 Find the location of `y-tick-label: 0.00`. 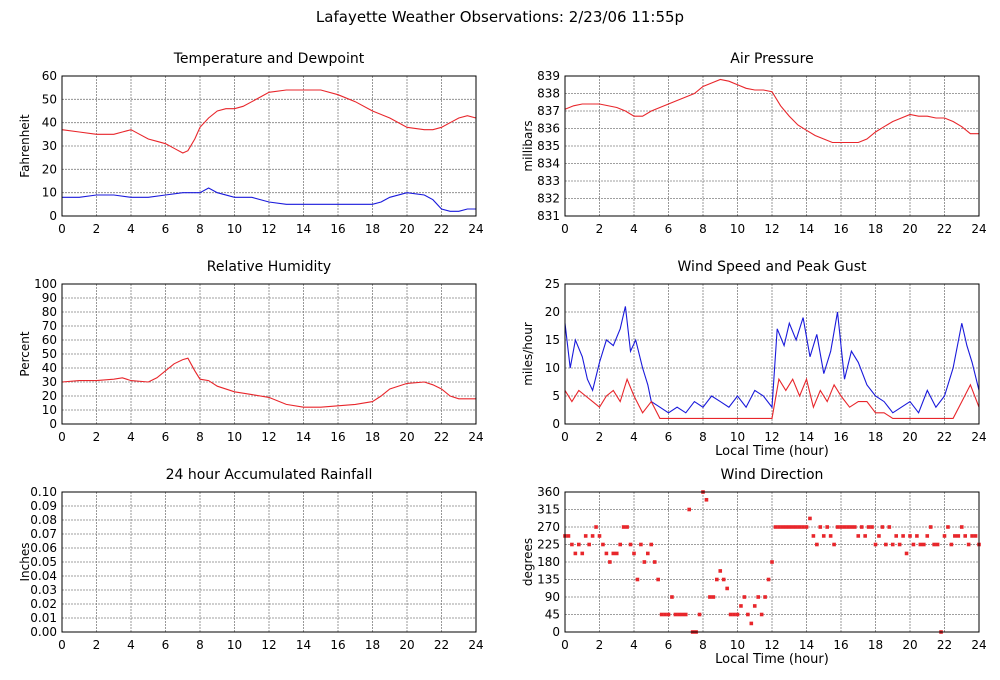

y-tick-label: 0.00 is located at coordinates (43, 632).